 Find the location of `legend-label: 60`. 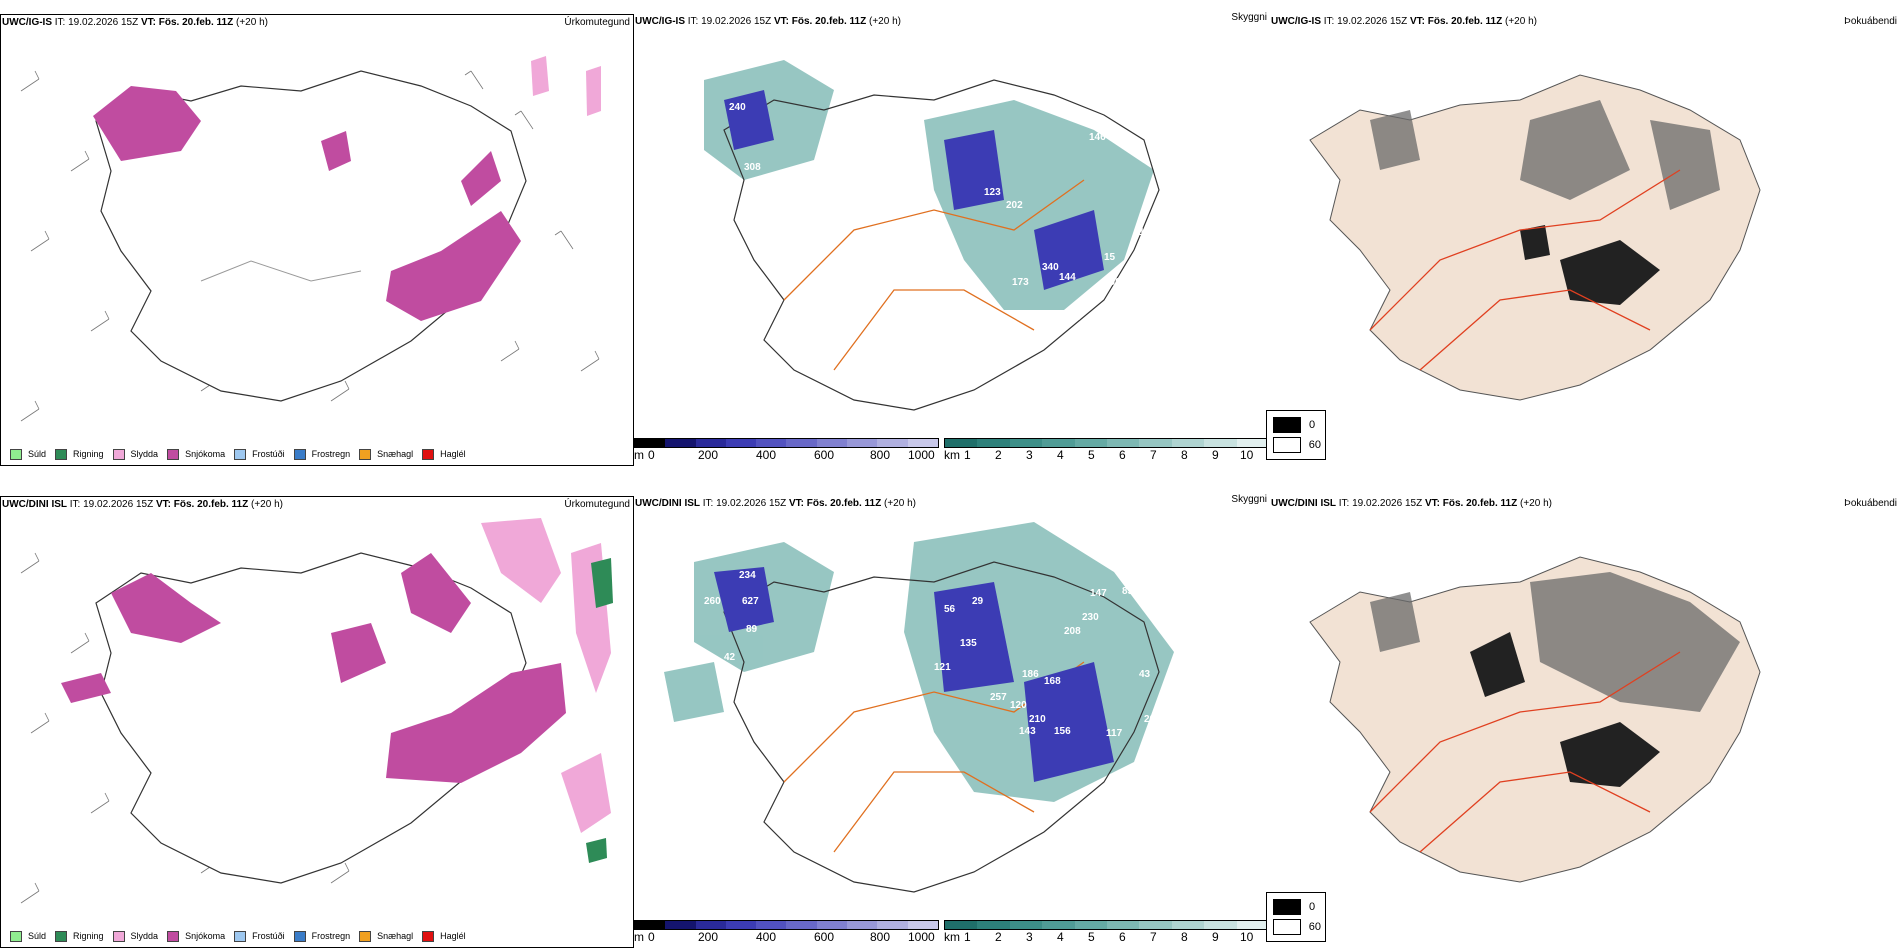

legend-label: 60 is located at coordinates (1314, 445).